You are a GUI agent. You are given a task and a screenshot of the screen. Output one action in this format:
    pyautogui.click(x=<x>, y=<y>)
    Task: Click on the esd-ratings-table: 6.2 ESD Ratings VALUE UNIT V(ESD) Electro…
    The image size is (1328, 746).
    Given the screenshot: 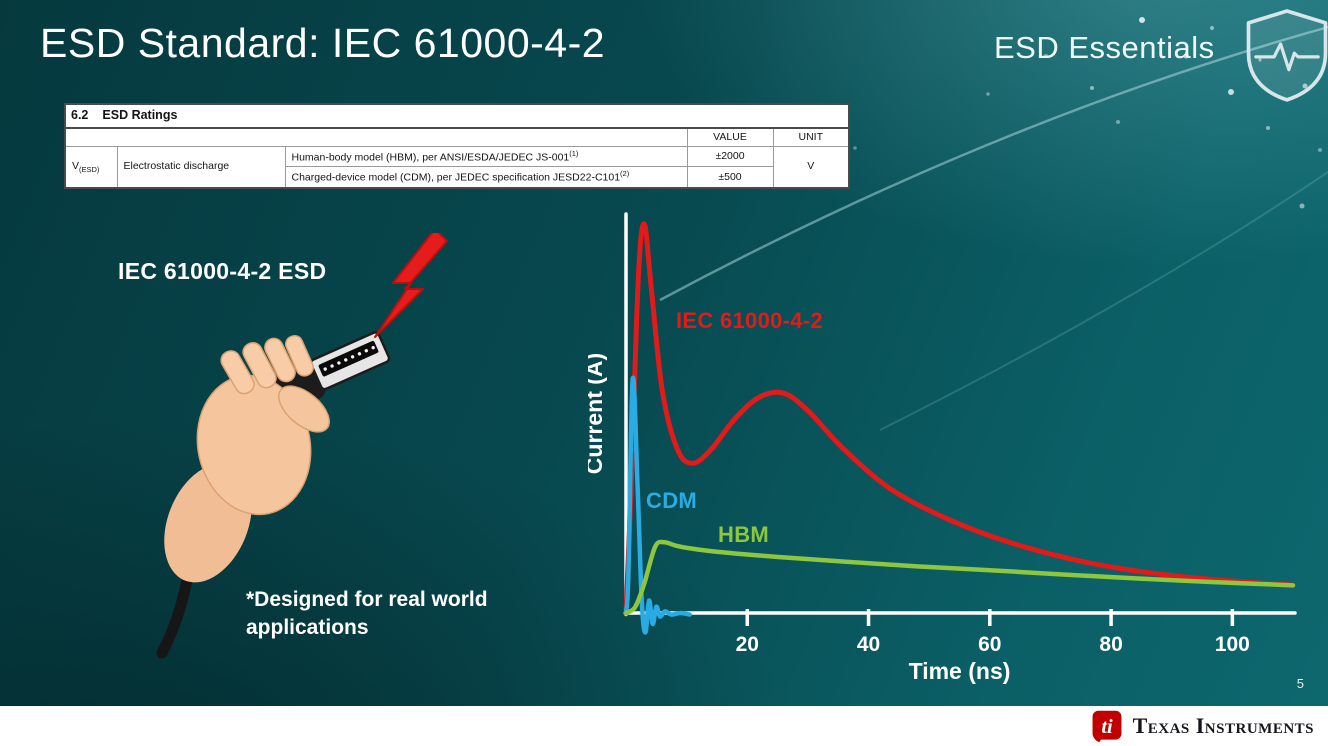 What is the action you would take?
    pyautogui.click(x=457, y=146)
    